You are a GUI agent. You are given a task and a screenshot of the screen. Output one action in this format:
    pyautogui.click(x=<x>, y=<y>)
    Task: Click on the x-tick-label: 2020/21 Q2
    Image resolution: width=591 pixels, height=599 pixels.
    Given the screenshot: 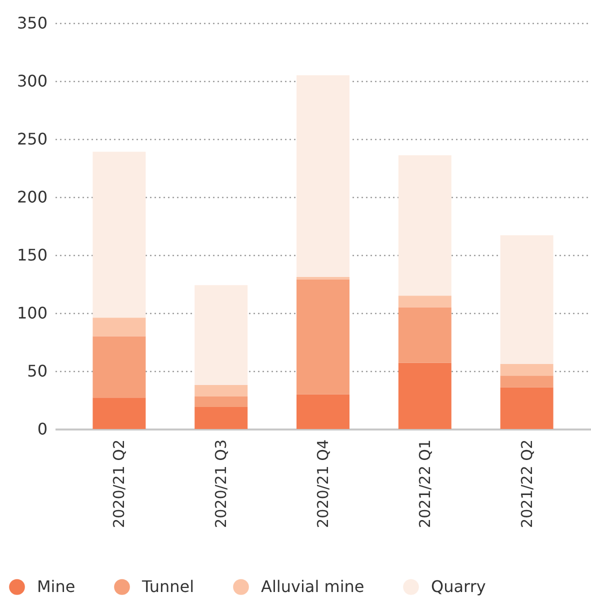 What is the action you would take?
    pyautogui.click(x=119, y=484)
    